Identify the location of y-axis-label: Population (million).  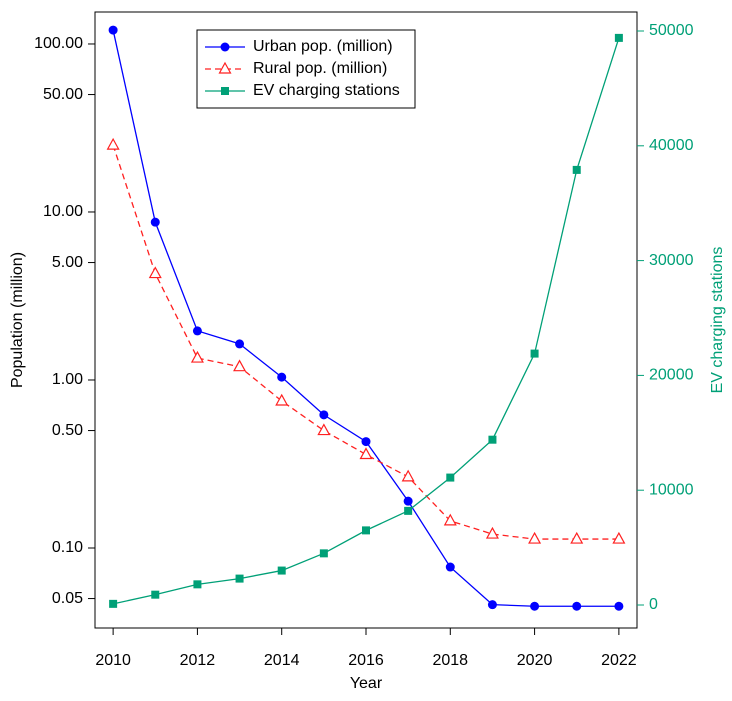
(17, 320).